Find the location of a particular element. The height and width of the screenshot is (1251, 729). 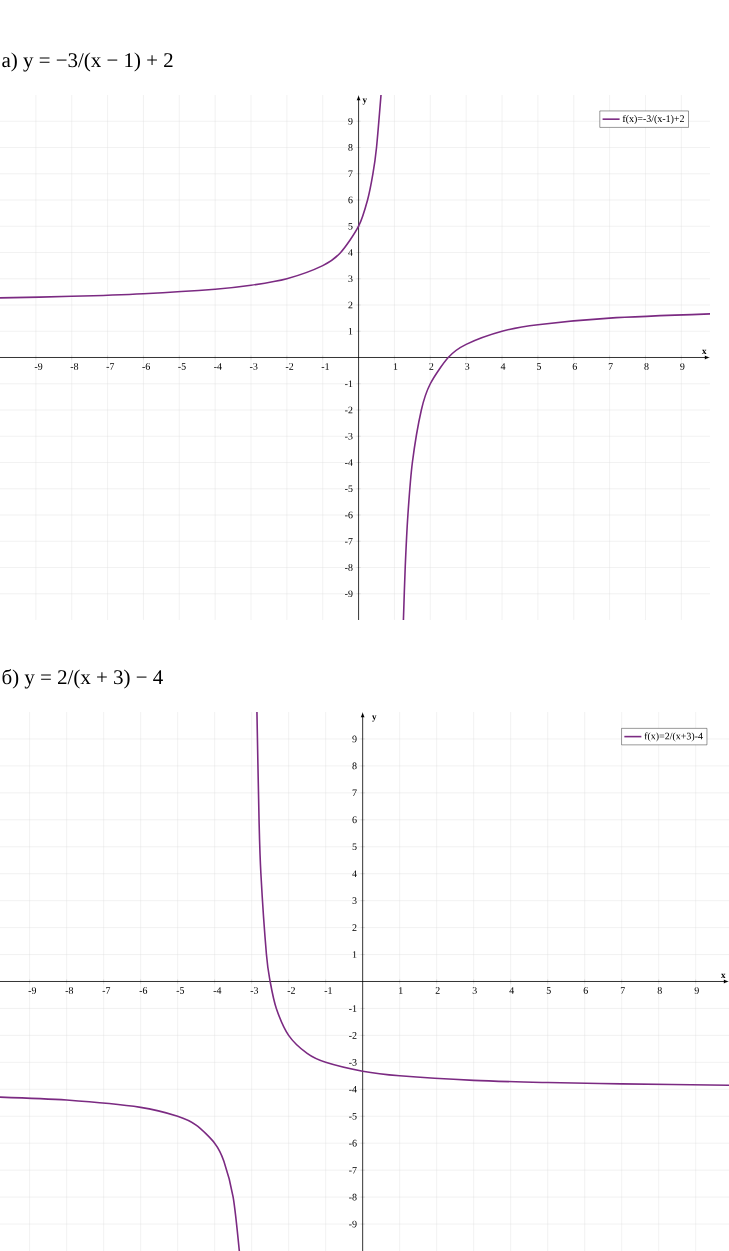

chart-title: б) y = 2/(x + 3) − 4 is located at coordinates (82, 679).